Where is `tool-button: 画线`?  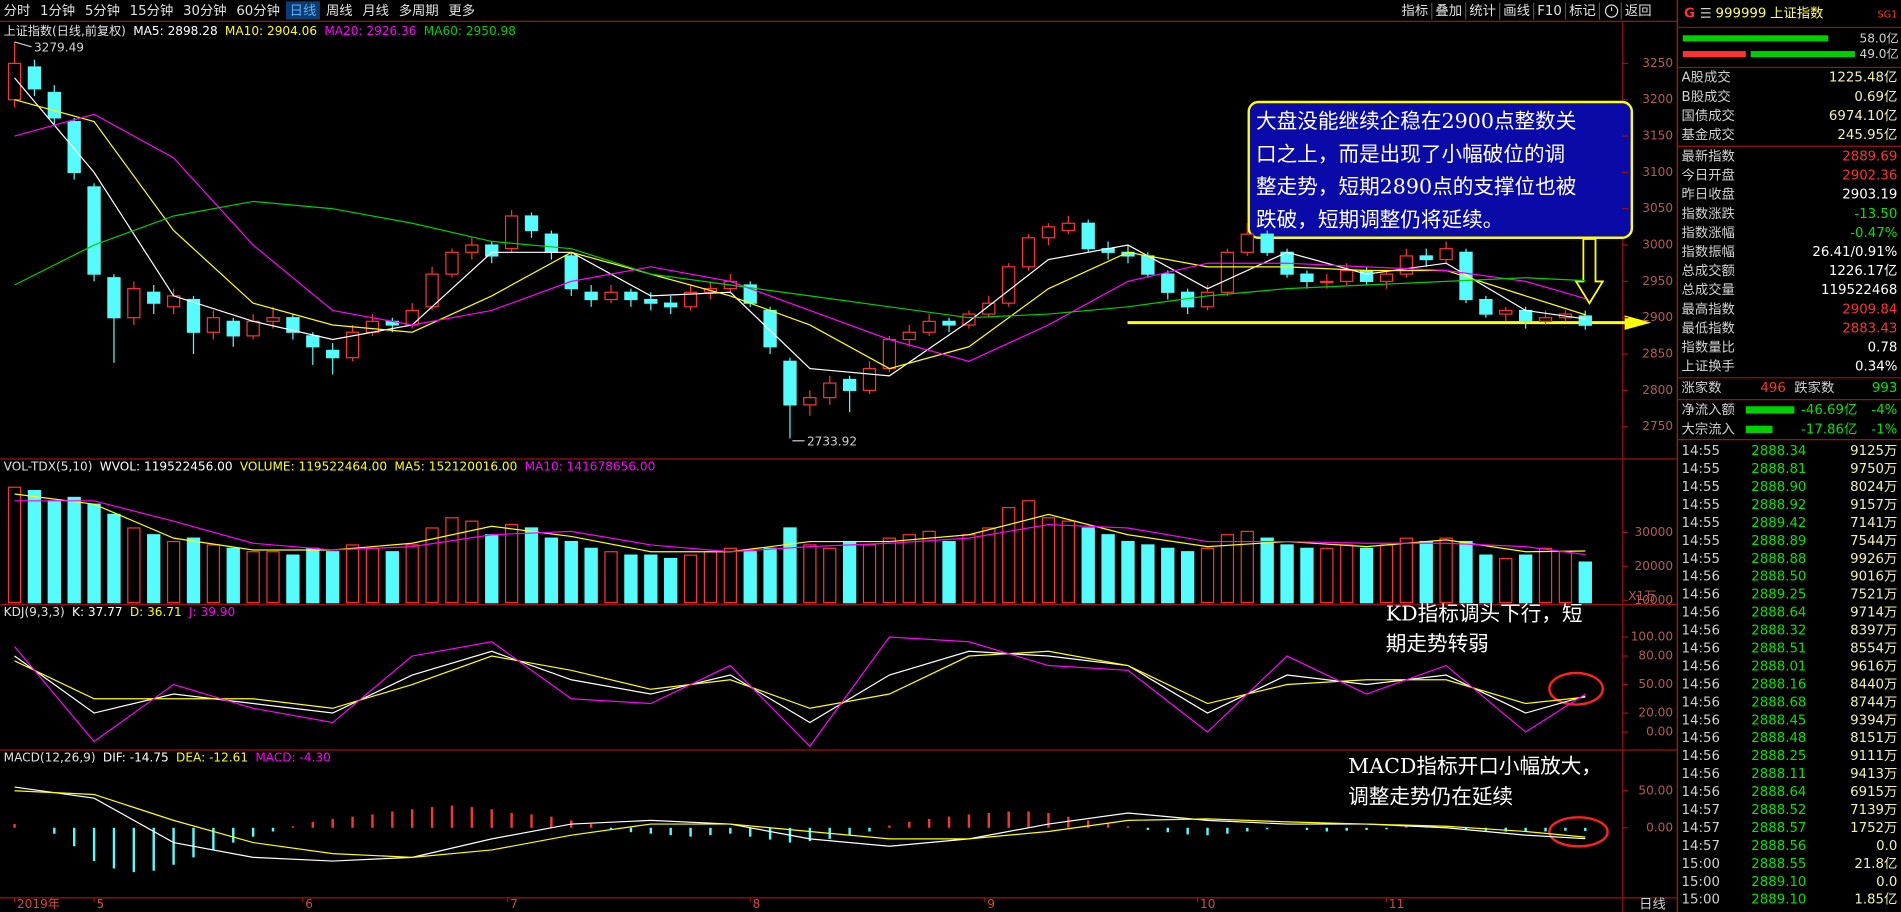 tool-button: 画线 is located at coordinates (1516, 11).